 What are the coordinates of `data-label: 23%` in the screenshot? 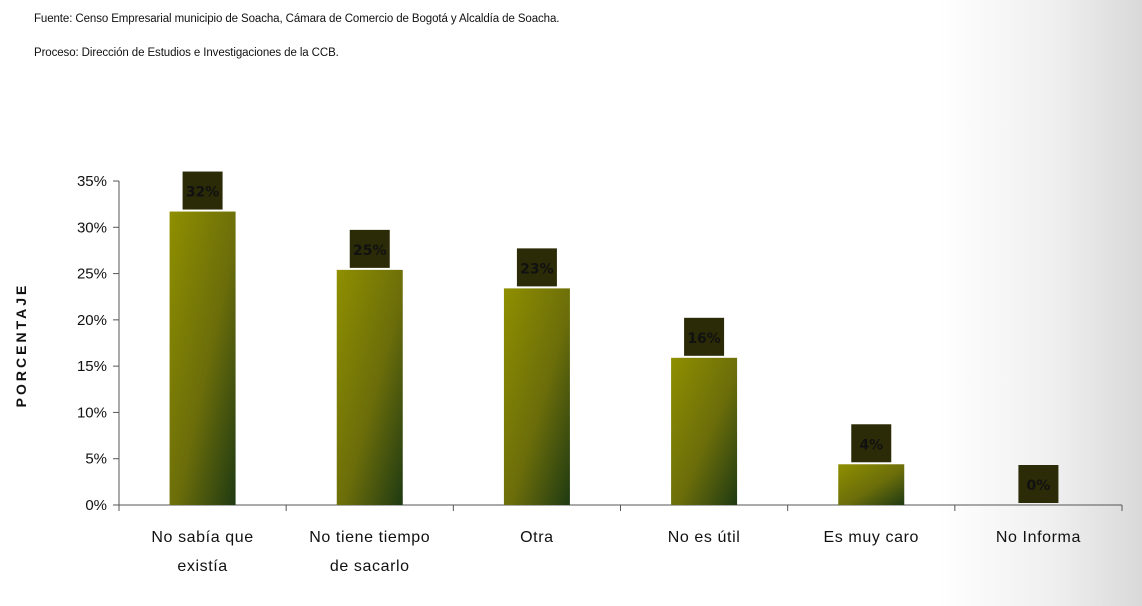 It's located at (537, 269).